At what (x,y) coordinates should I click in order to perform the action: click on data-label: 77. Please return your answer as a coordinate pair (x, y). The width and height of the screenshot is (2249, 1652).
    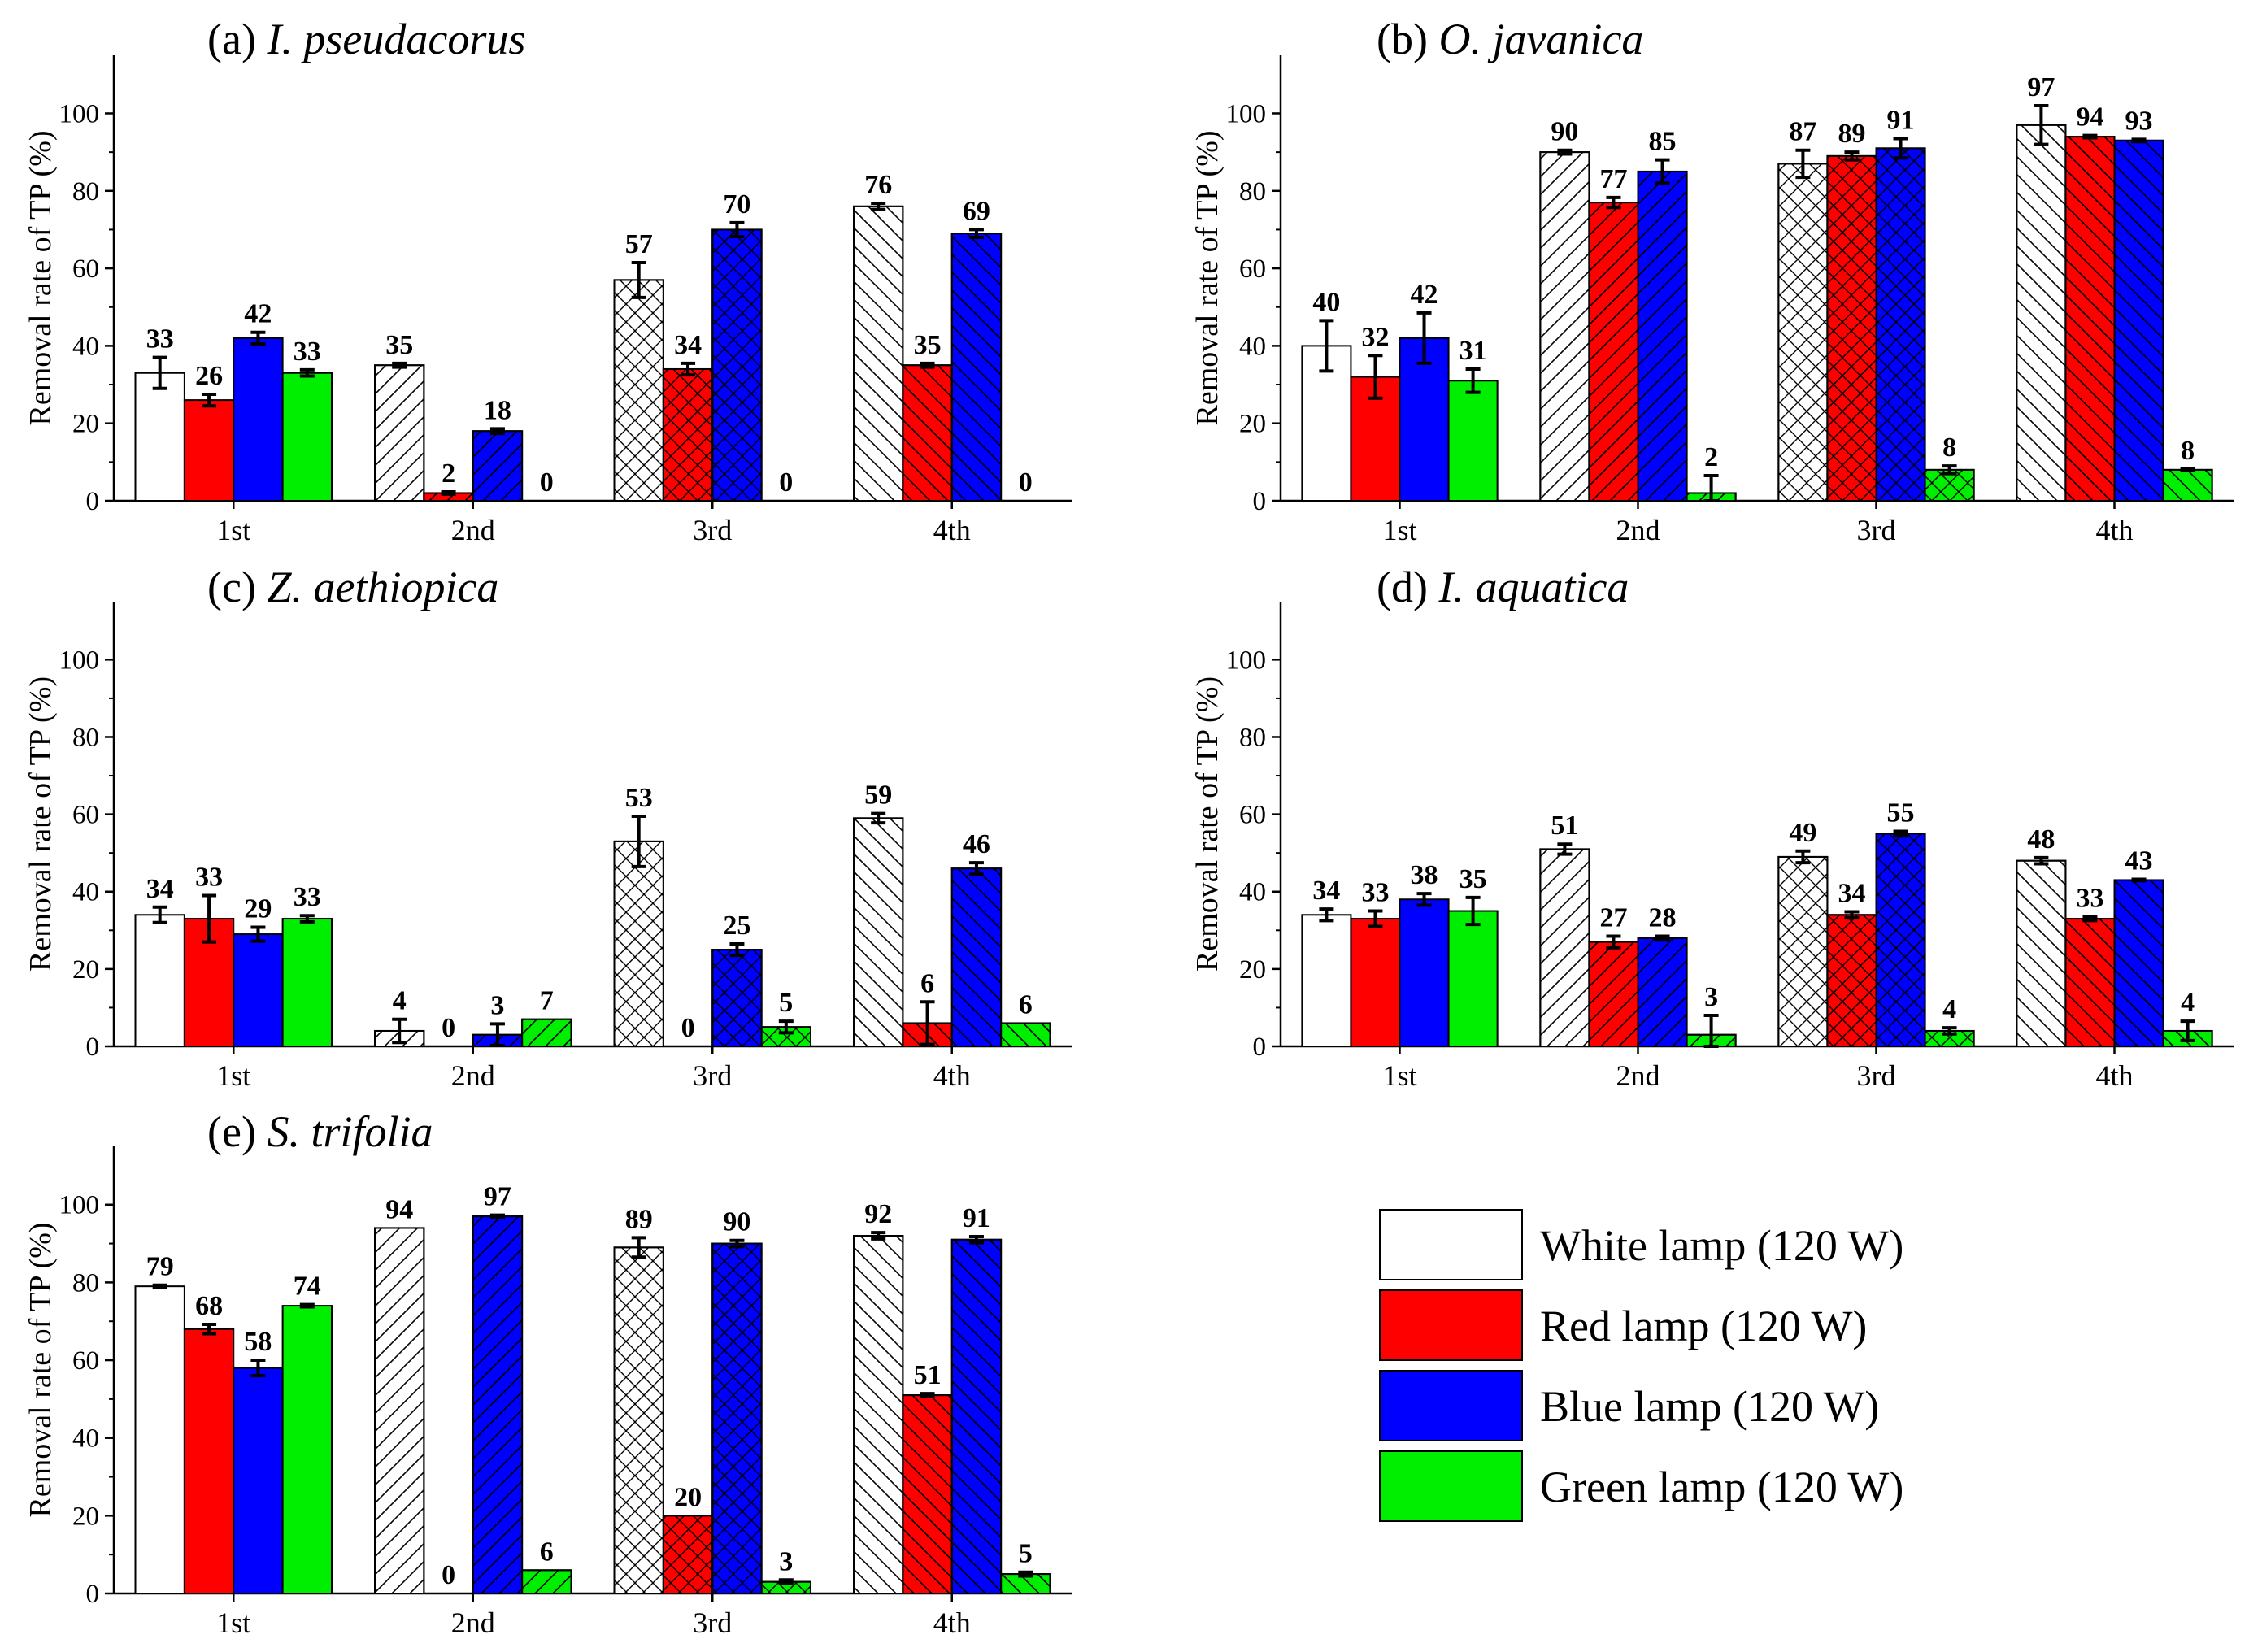
    Looking at the image, I should click on (1613, 179).